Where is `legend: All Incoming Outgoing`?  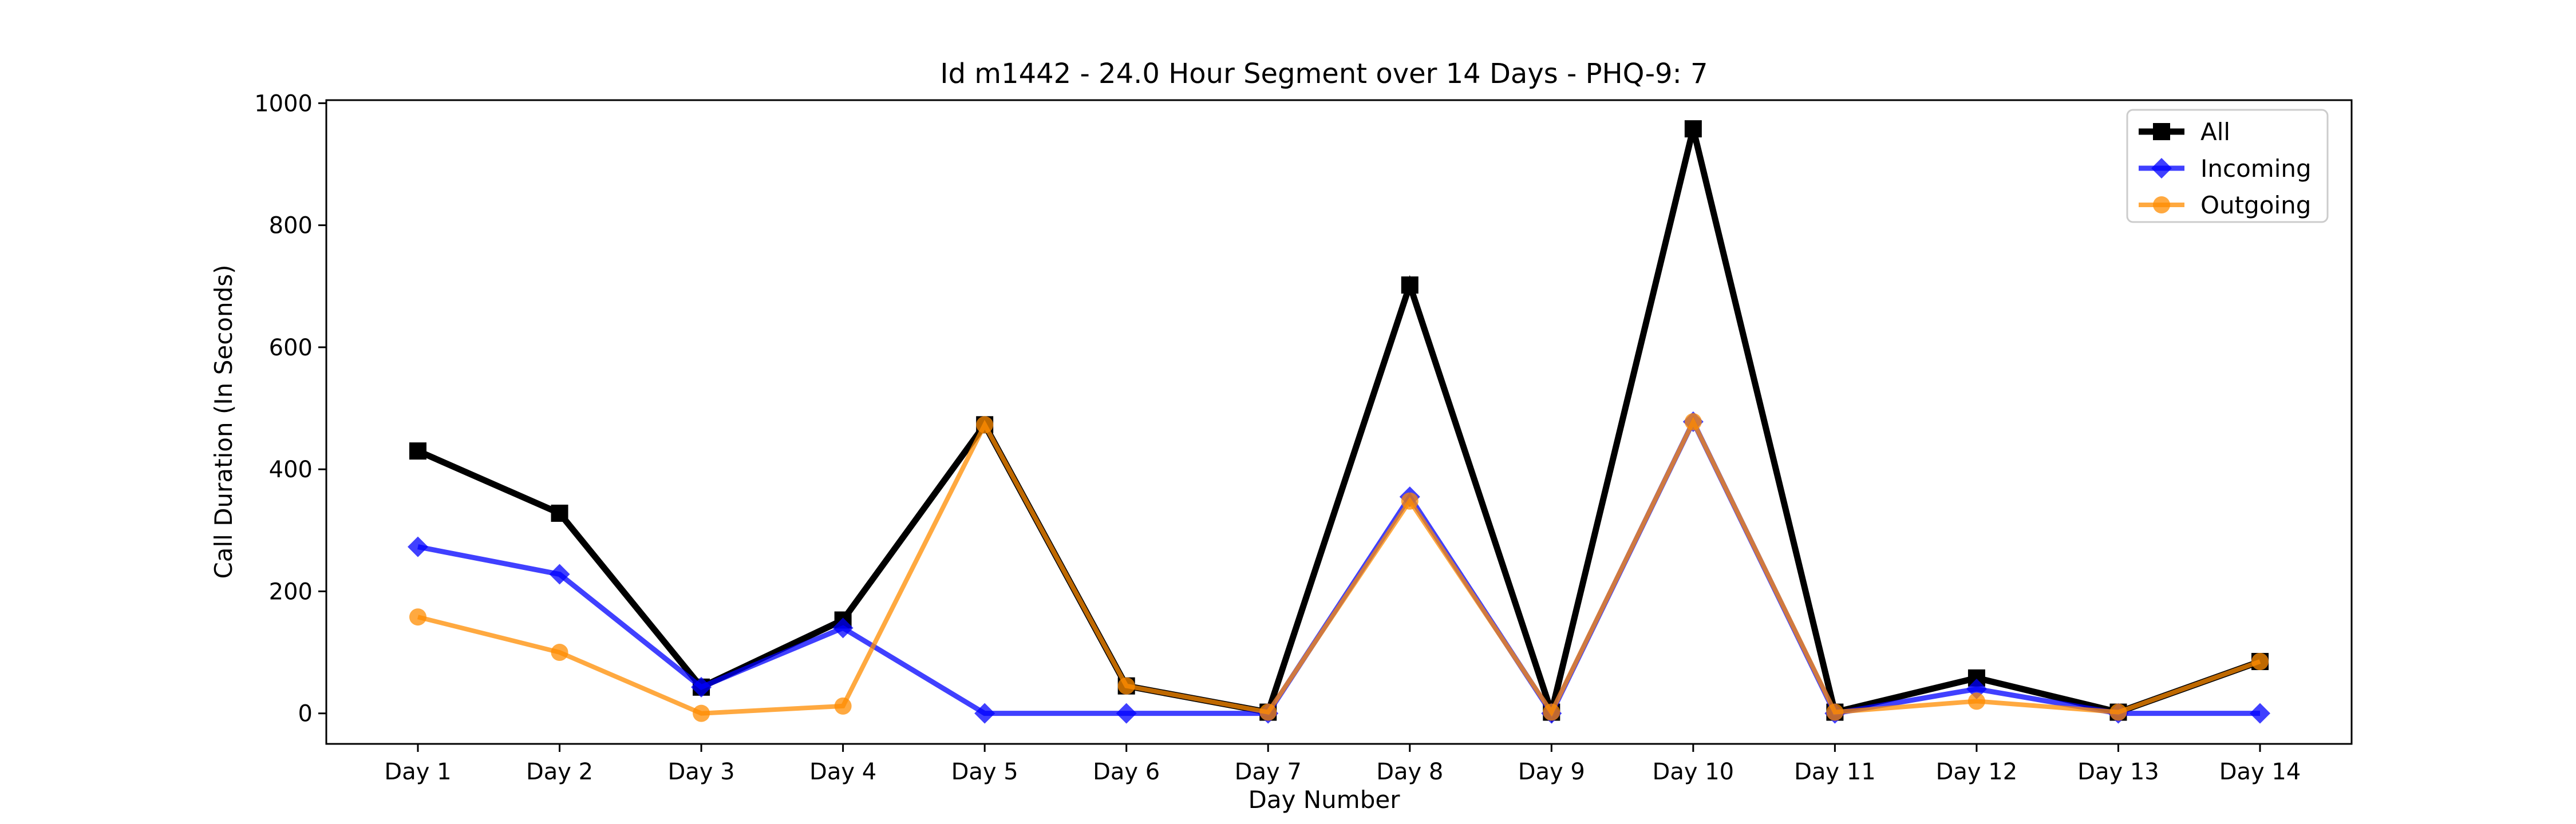 legend: All Incoming Outgoing is located at coordinates (2227, 166).